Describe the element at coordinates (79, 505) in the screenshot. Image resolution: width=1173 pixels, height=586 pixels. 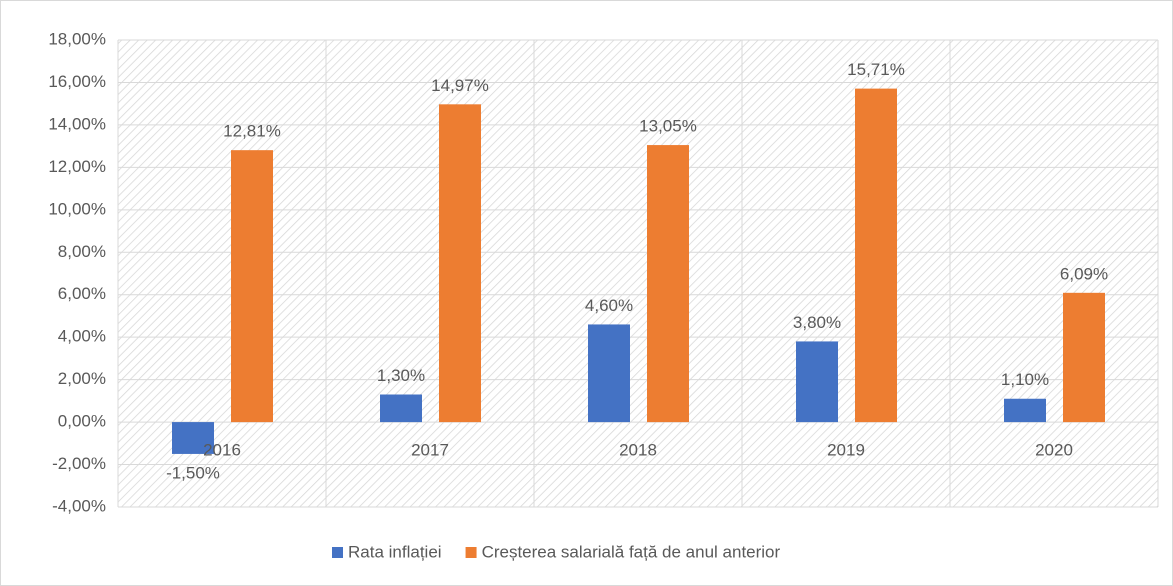
I see `y-tick-label: -4,00%` at that location.